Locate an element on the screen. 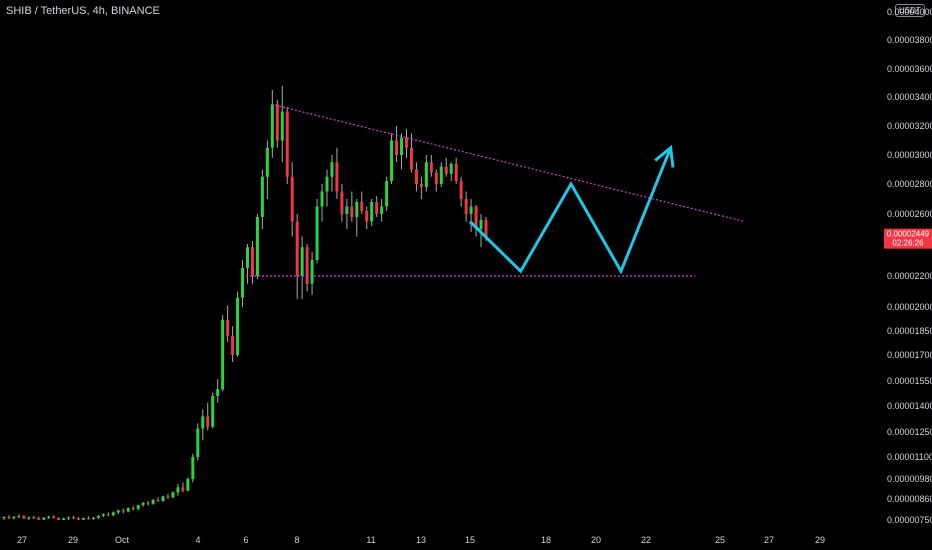  projection-path is located at coordinates (570, 211).